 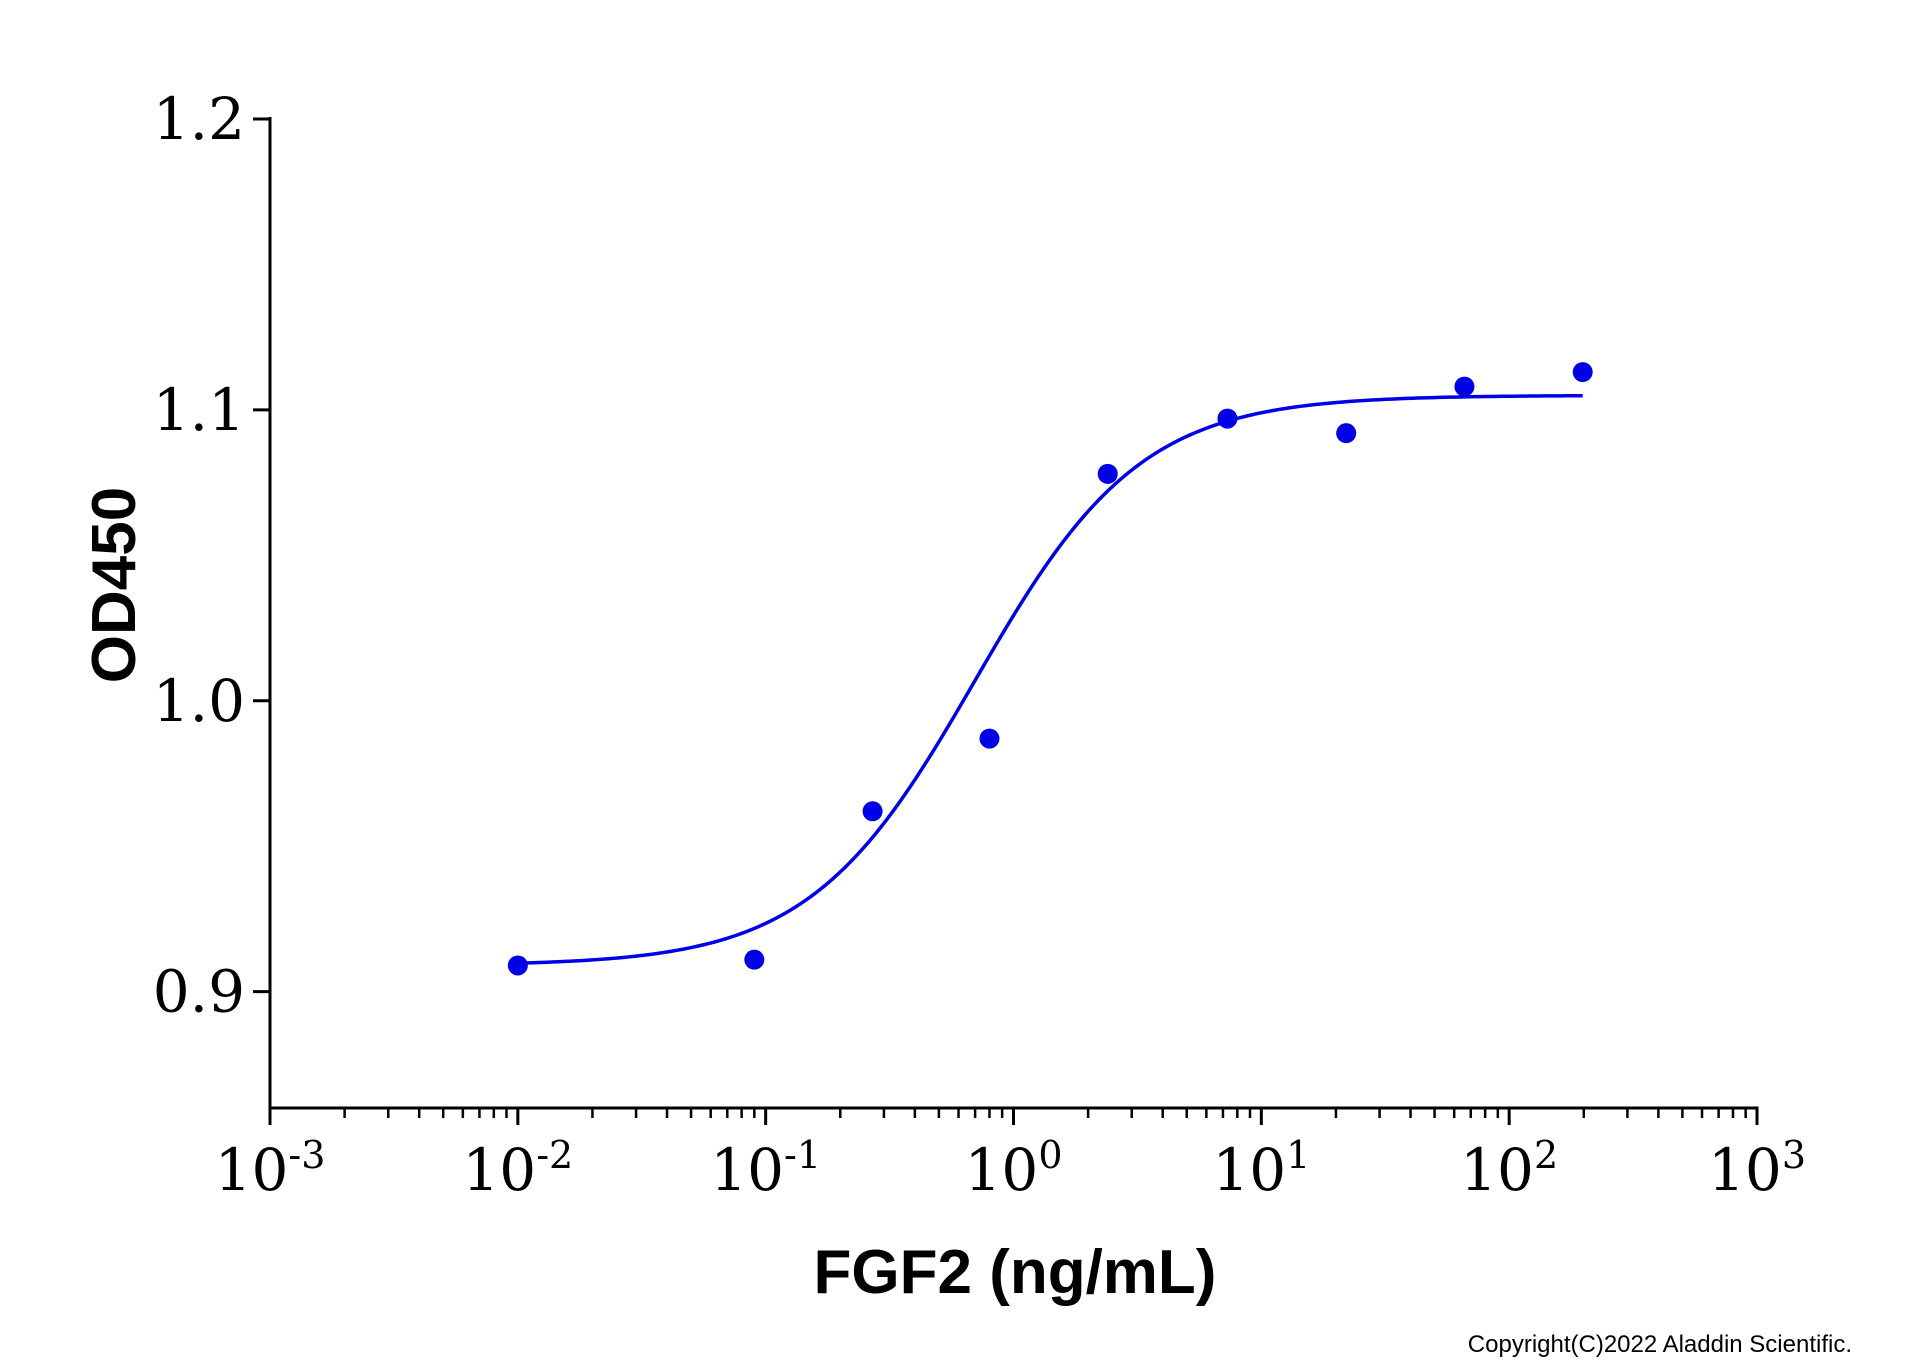 What do you see at coordinates (765, 1168) in the screenshot?
I see `x-tick-label: 10⁻¹` at bounding box center [765, 1168].